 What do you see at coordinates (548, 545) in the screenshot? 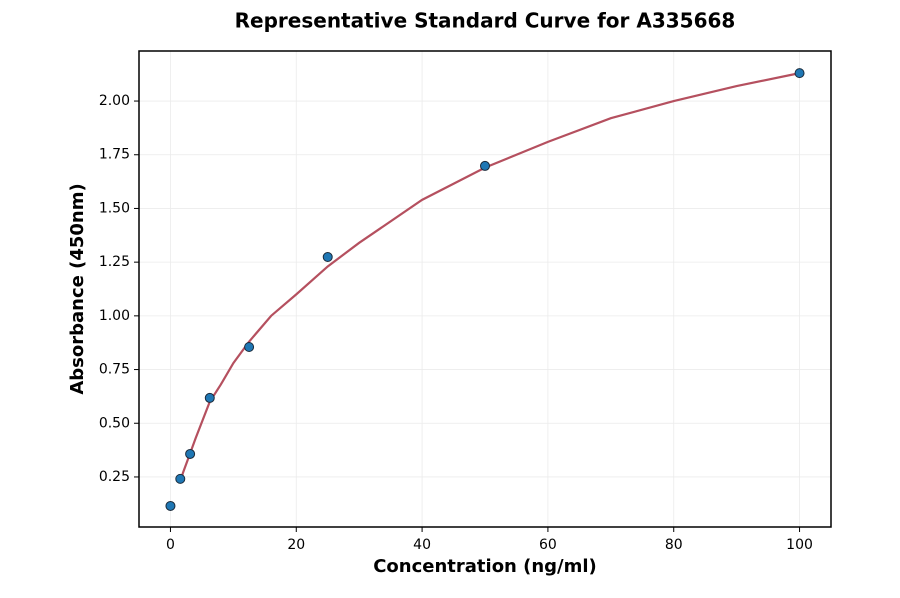
I see `x-tick-label: 60` at bounding box center [548, 545].